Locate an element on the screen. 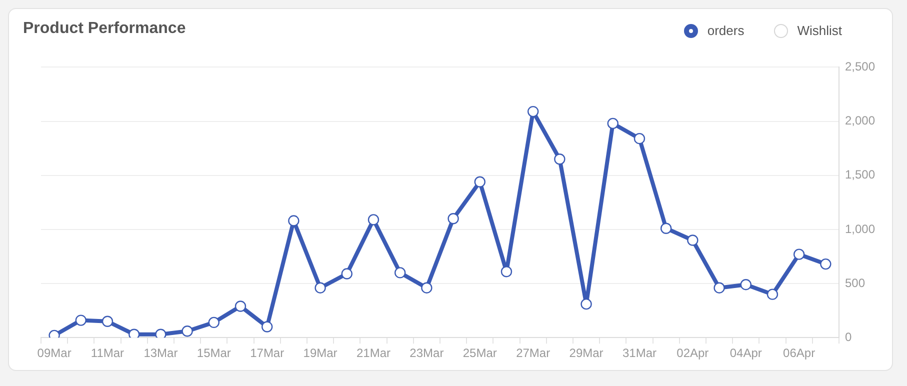 The width and height of the screenshot is (907, 386). y-tick-label: 1,500 is located at coordinates (860, 175).